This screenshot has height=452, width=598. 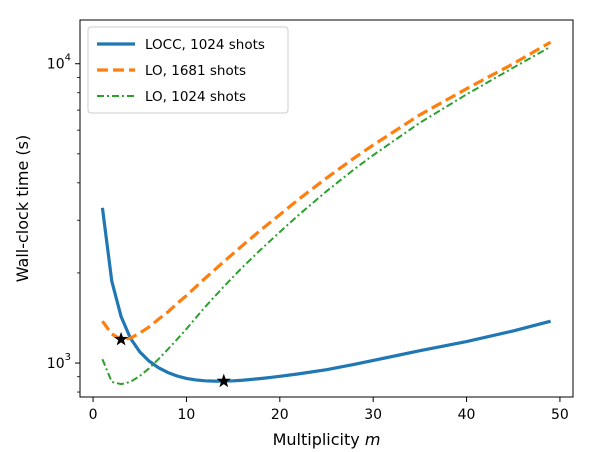 I want to click on x-tick-label: 0, so click(x=93, y=415).